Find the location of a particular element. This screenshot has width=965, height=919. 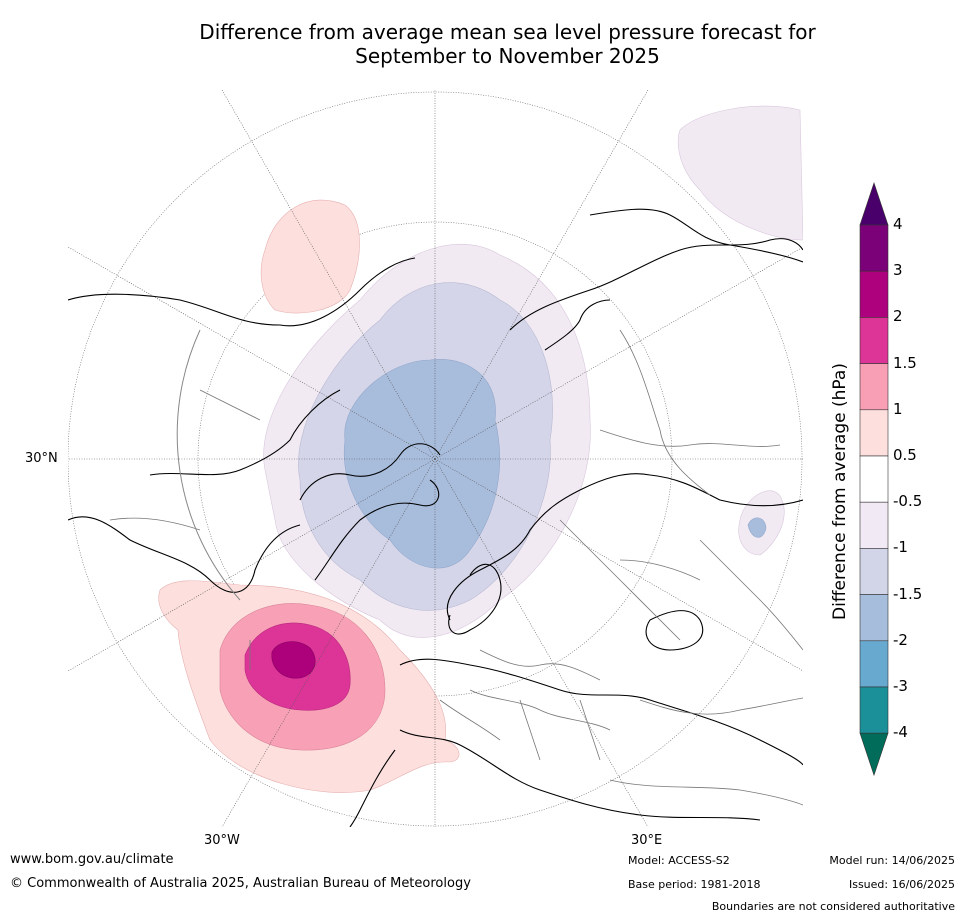

colorbar-tick-label: 2 is located at coordinates (898, 316).